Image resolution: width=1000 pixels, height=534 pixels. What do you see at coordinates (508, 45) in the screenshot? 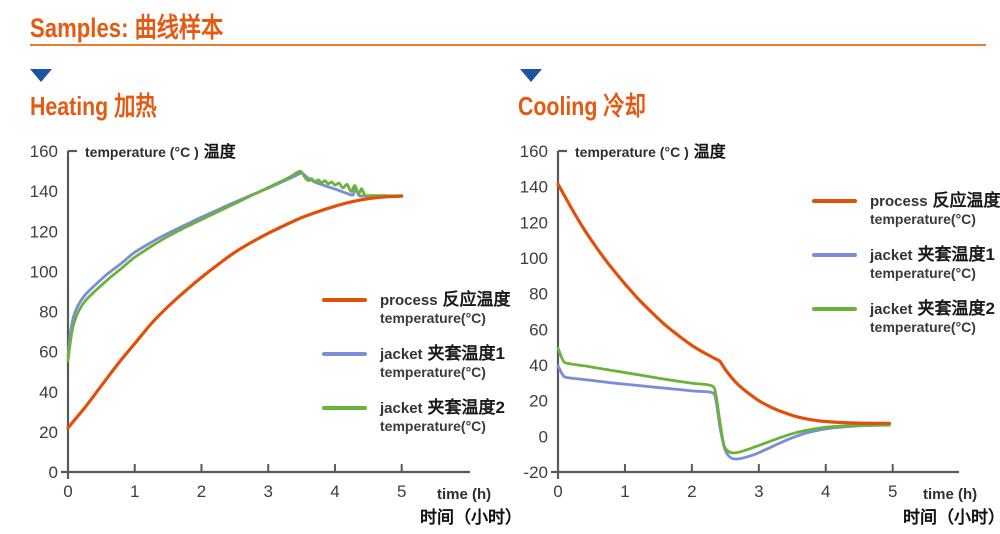
I see `title-divider` at bounding box center [508, 45].